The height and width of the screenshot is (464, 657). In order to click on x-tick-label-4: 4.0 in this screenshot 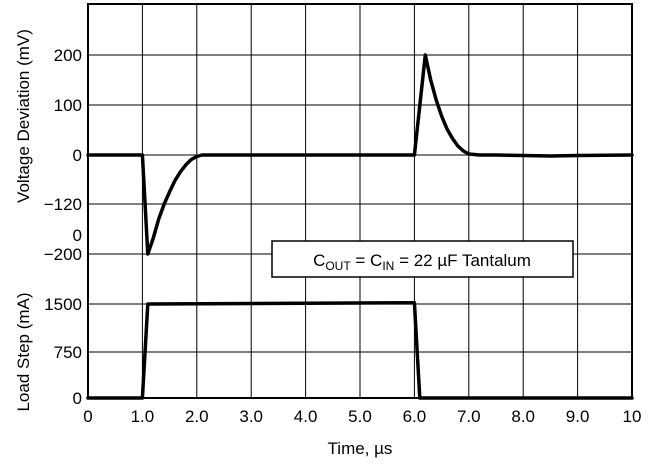, I will do `click(306, 416)`.